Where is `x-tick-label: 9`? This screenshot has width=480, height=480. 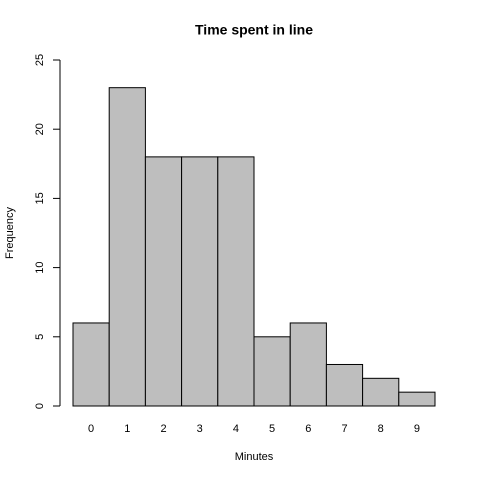
x-tick-label: 9 is located at coordinates (417, 429).